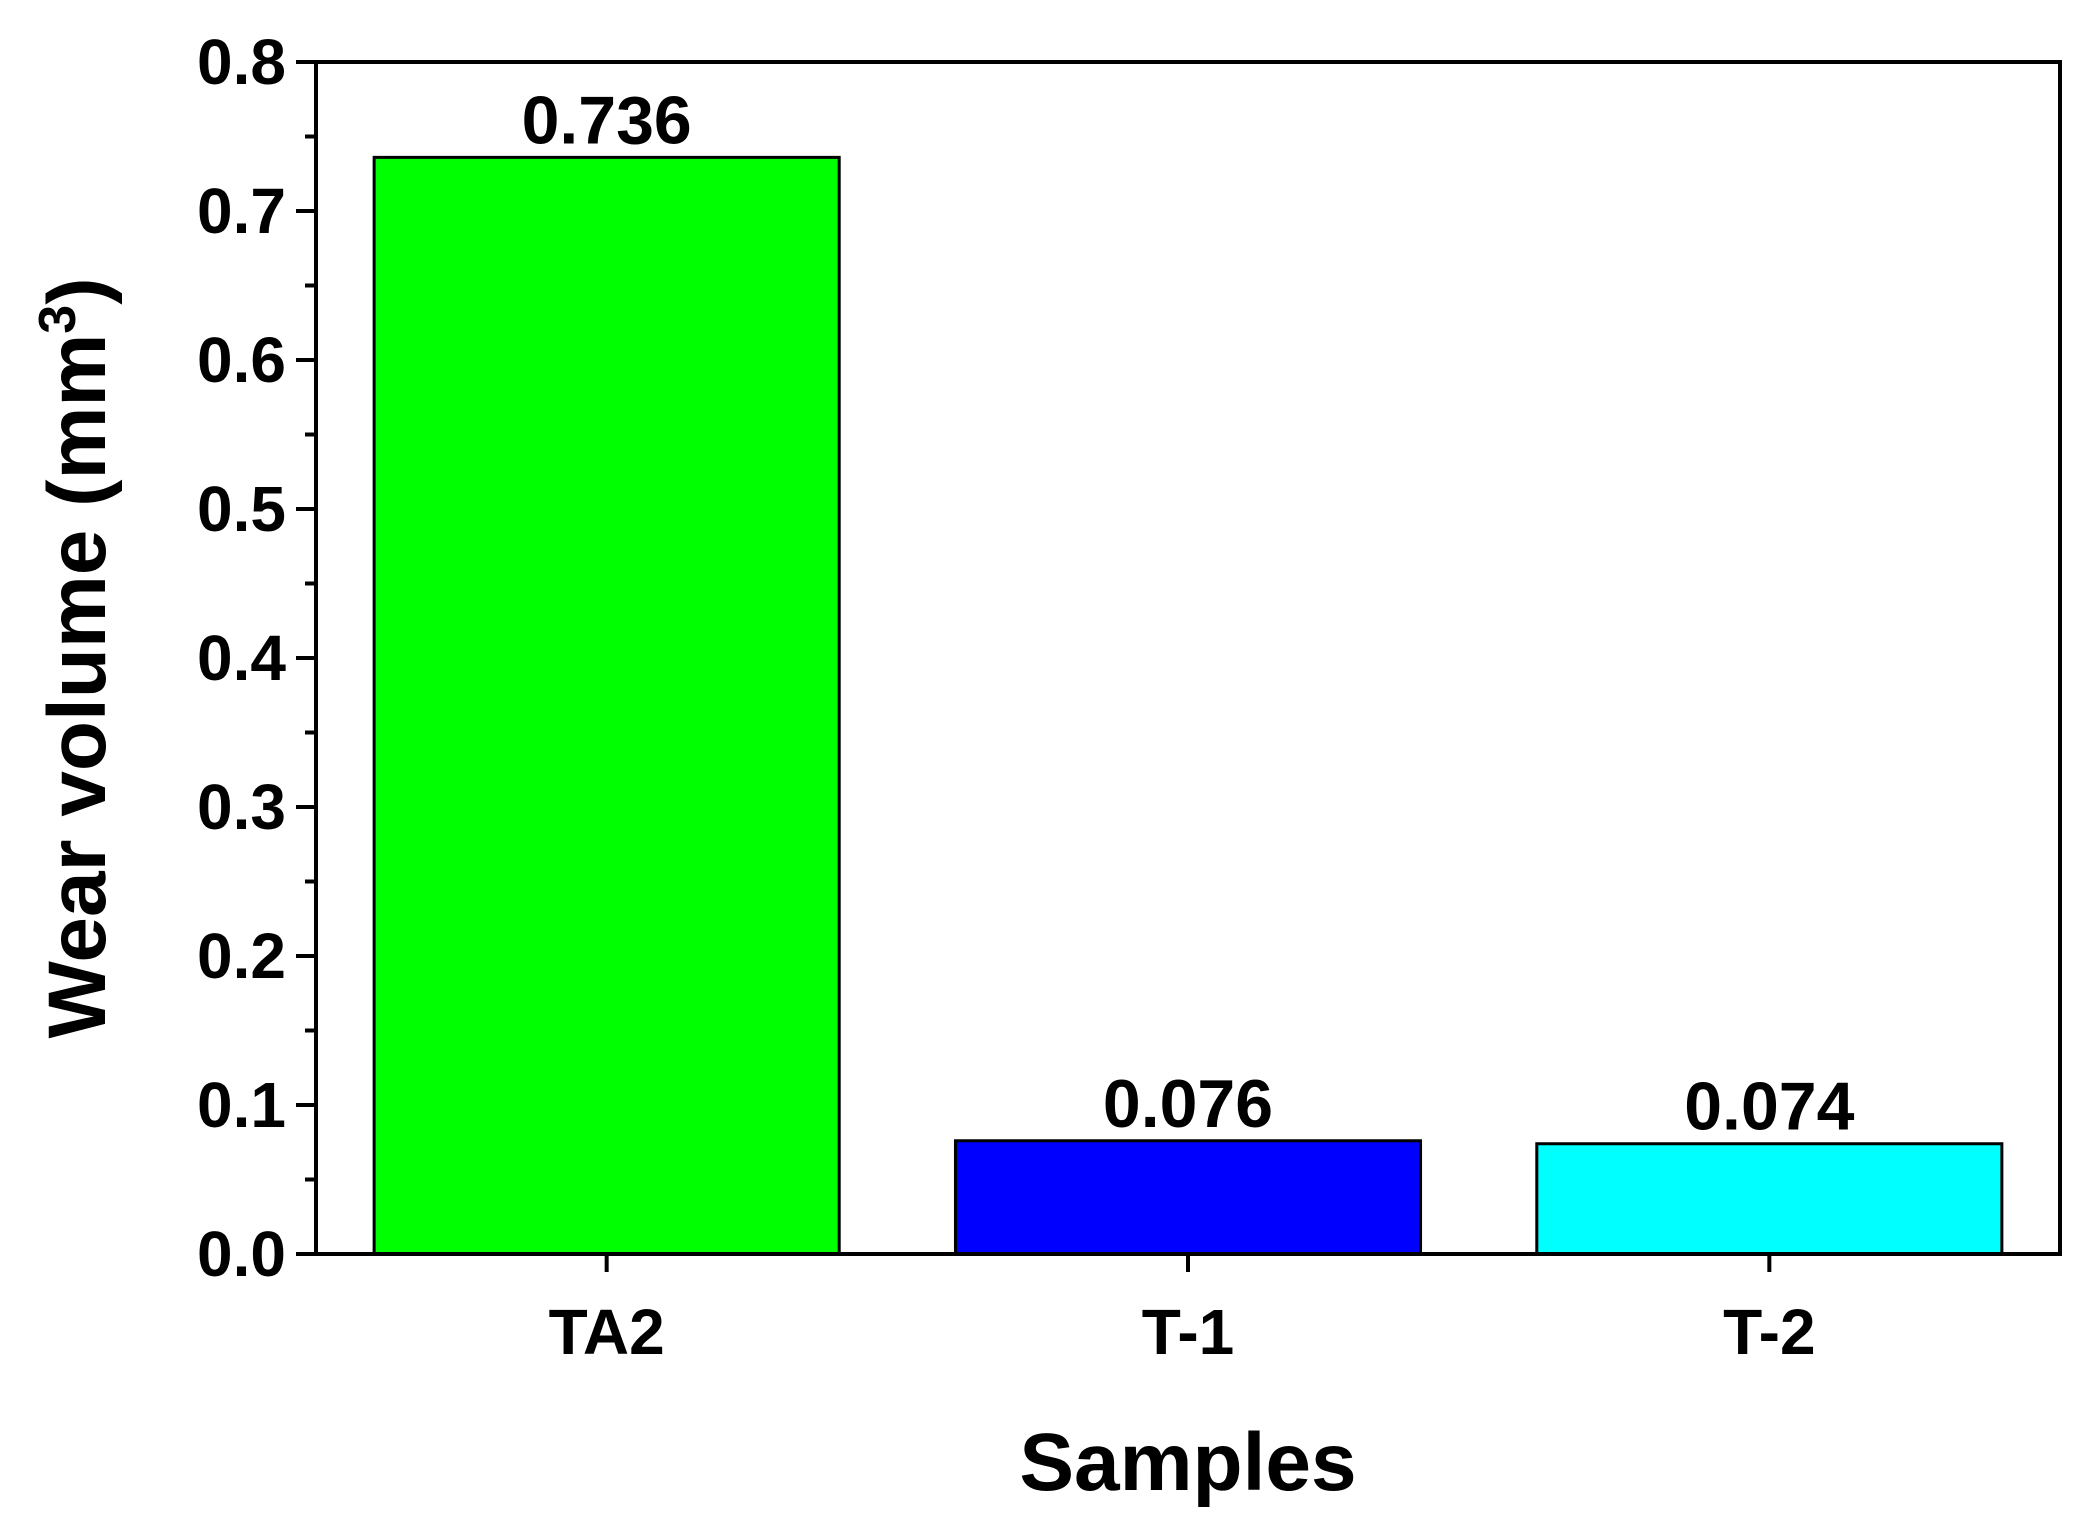  Describe the element at coordinates (241, 211) in the screenshot. I see `y-tick-label: 0.7` at that location.